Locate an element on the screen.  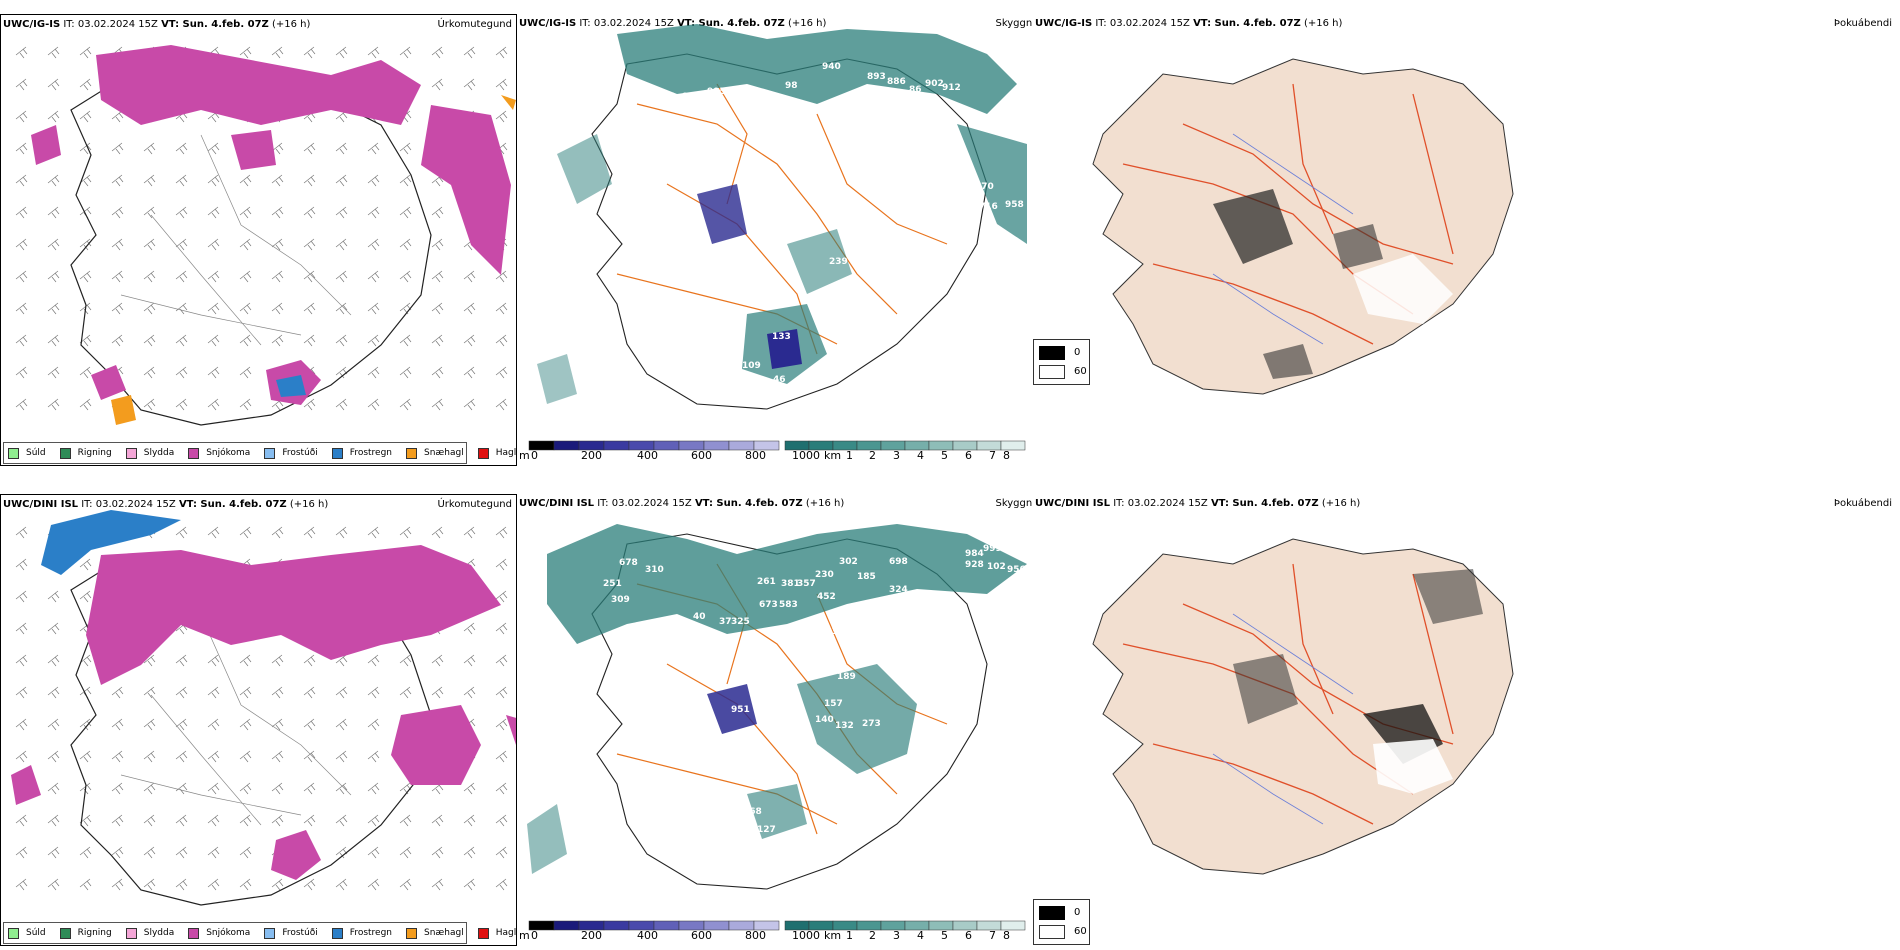
svg-text: 273 is located at coordinates (871, 724).